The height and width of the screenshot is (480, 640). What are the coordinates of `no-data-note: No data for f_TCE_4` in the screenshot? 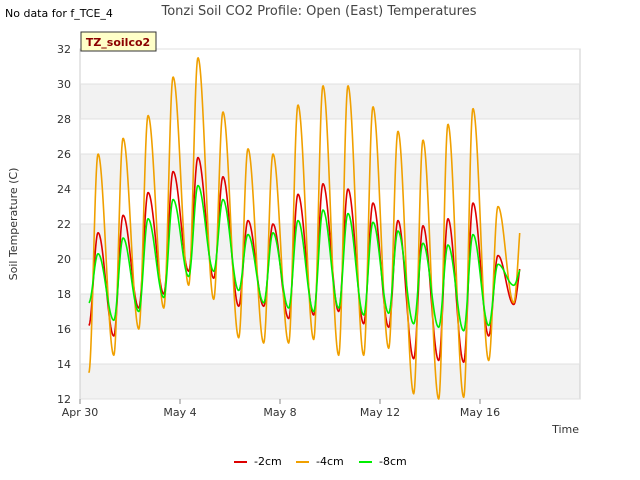 It's located at (59, 13).